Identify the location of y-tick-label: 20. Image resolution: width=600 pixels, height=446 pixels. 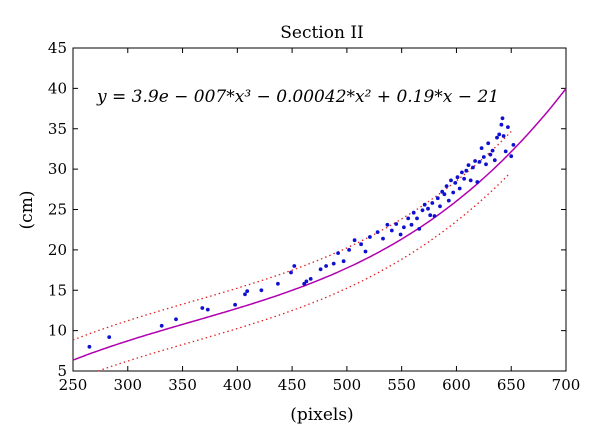
(57, 250).